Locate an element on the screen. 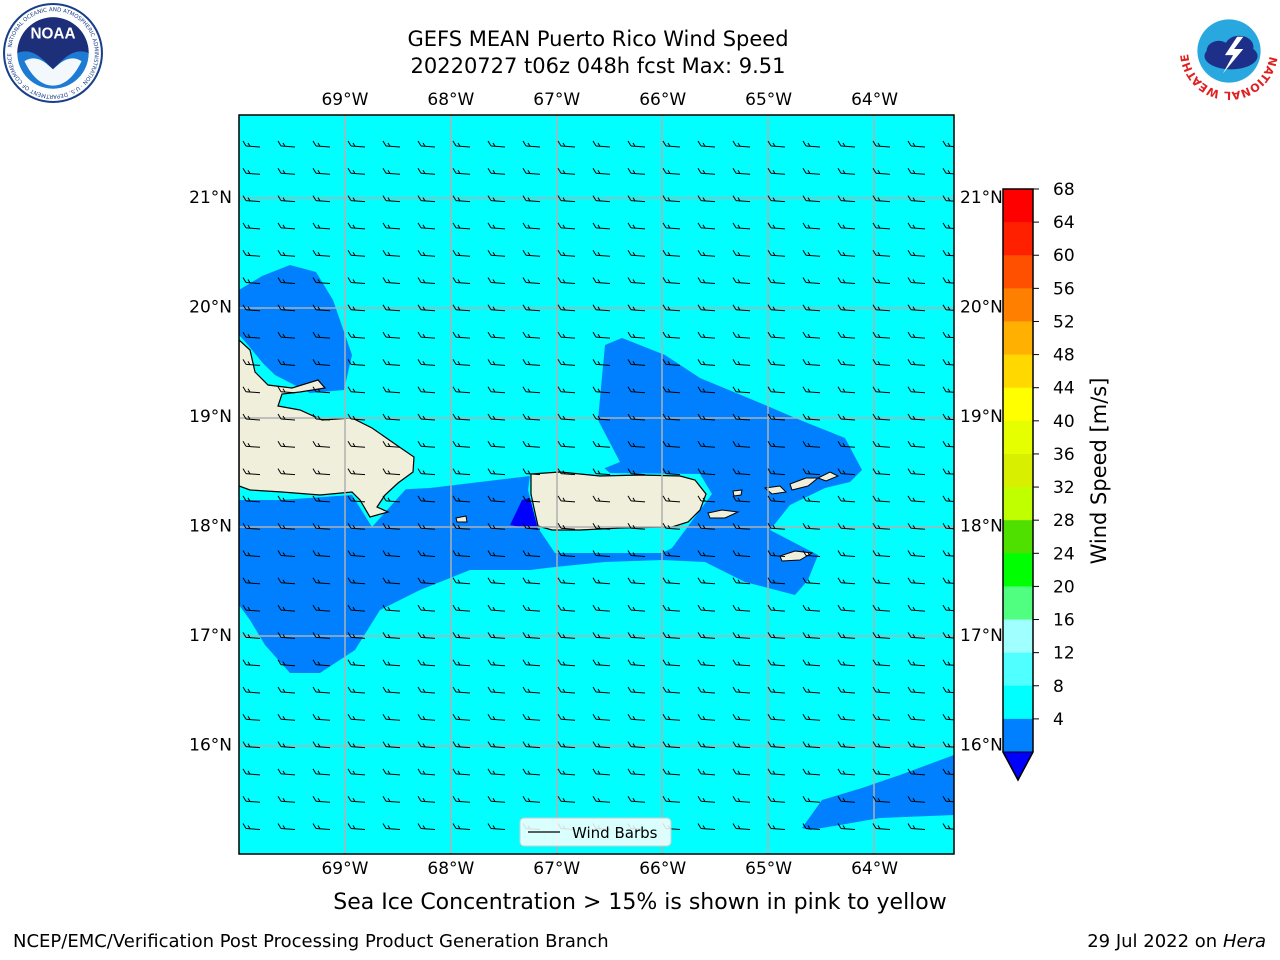 The width and height of the screenshot is (1280, 960). lon-tick-top: 67°W is located at coordinates (556, 100).